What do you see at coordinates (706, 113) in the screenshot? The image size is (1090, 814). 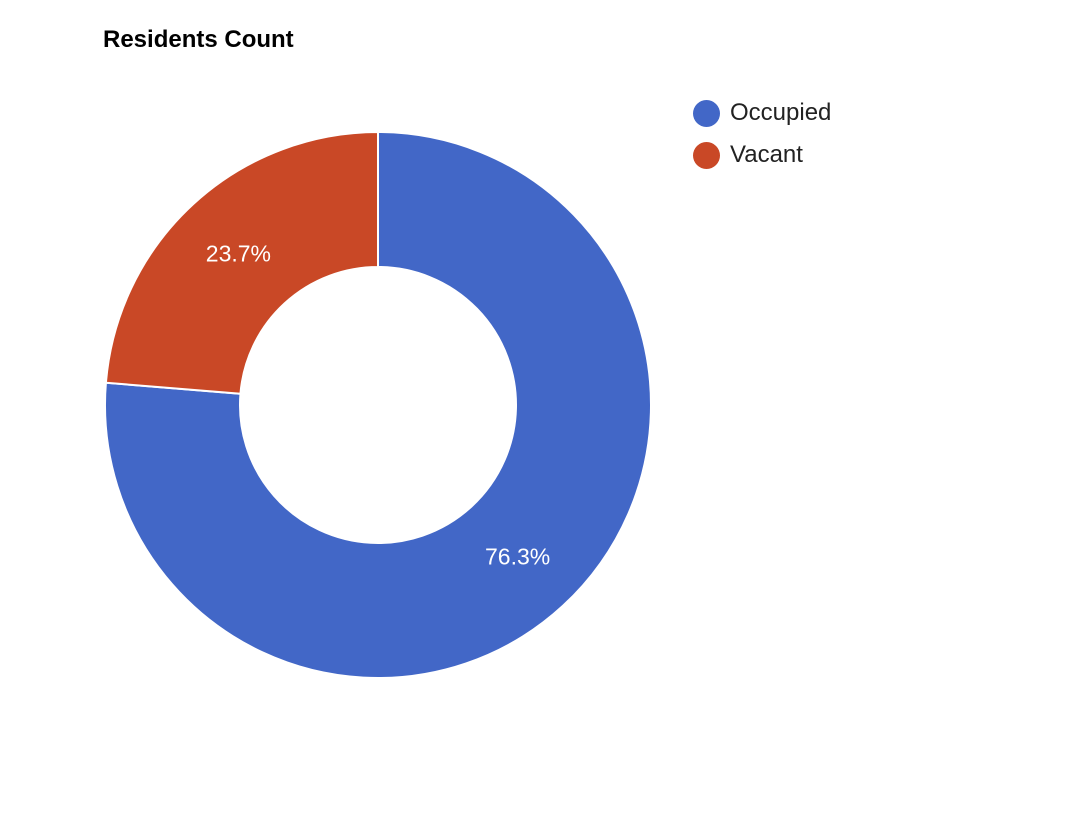 I see `legend-swatch-occupied` at bounding box center [706, 113].